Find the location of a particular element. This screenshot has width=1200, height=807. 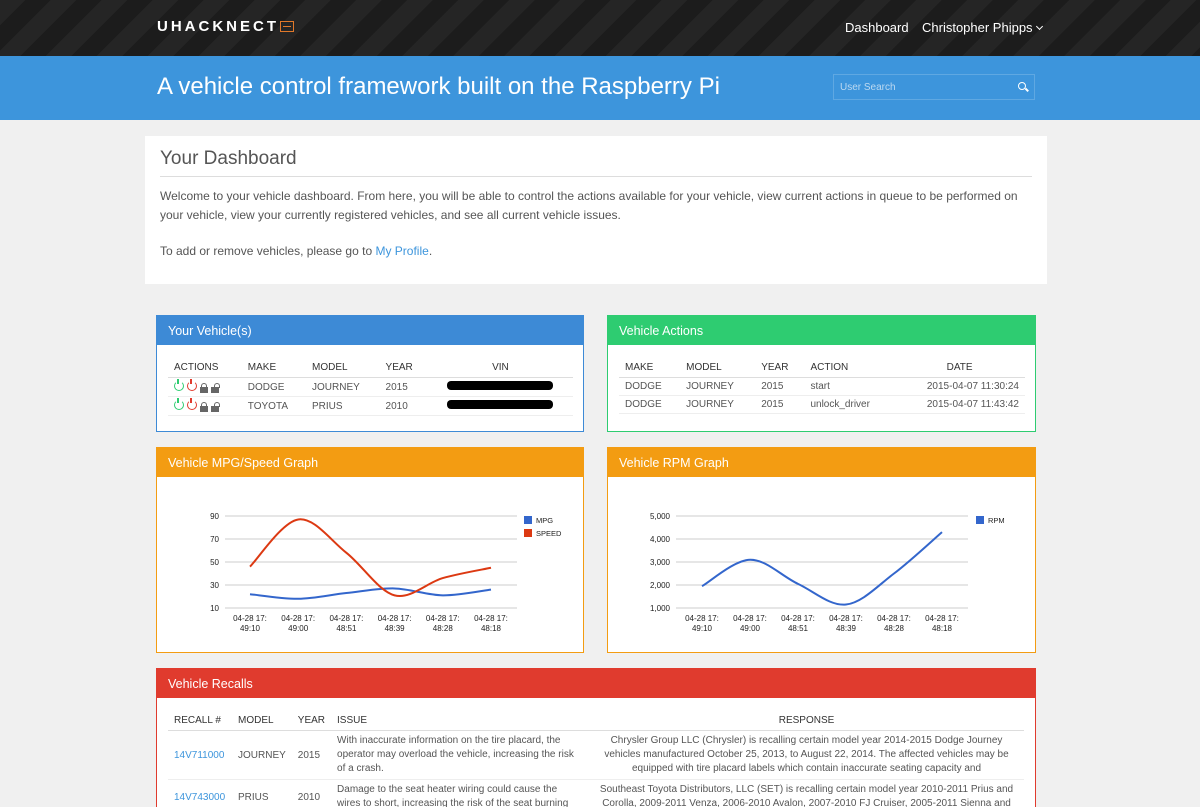

chevron-down-icon is located at coordinates (1039, 26).